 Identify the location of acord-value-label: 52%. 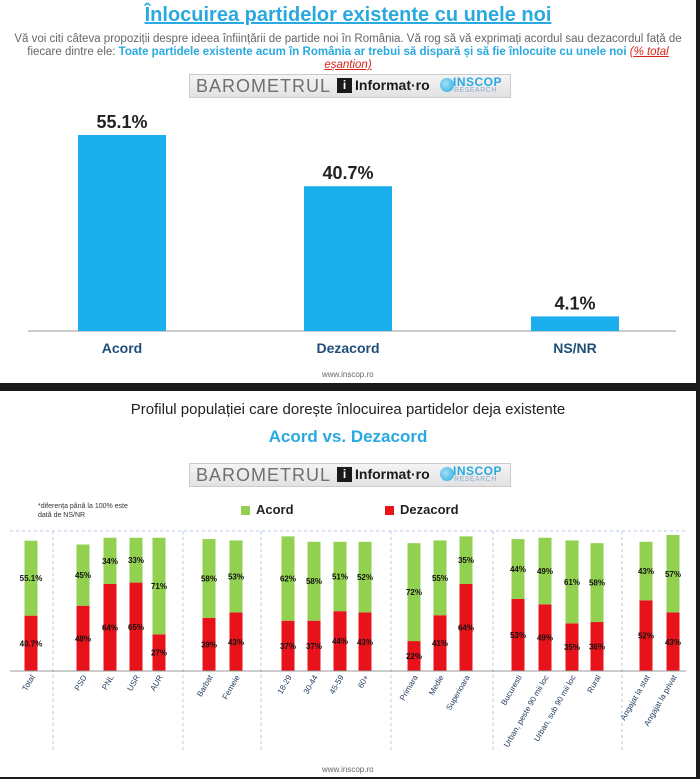
(365, 577).